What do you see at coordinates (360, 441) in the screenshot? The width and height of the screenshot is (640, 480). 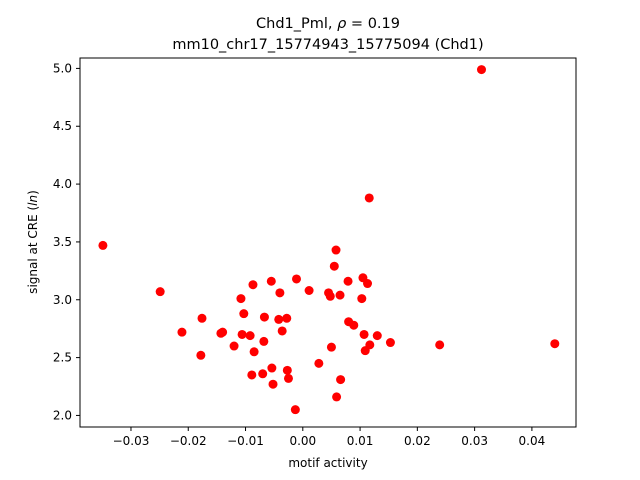 I see `x-tick-label: 0.01` at bounding box center [360, 441].